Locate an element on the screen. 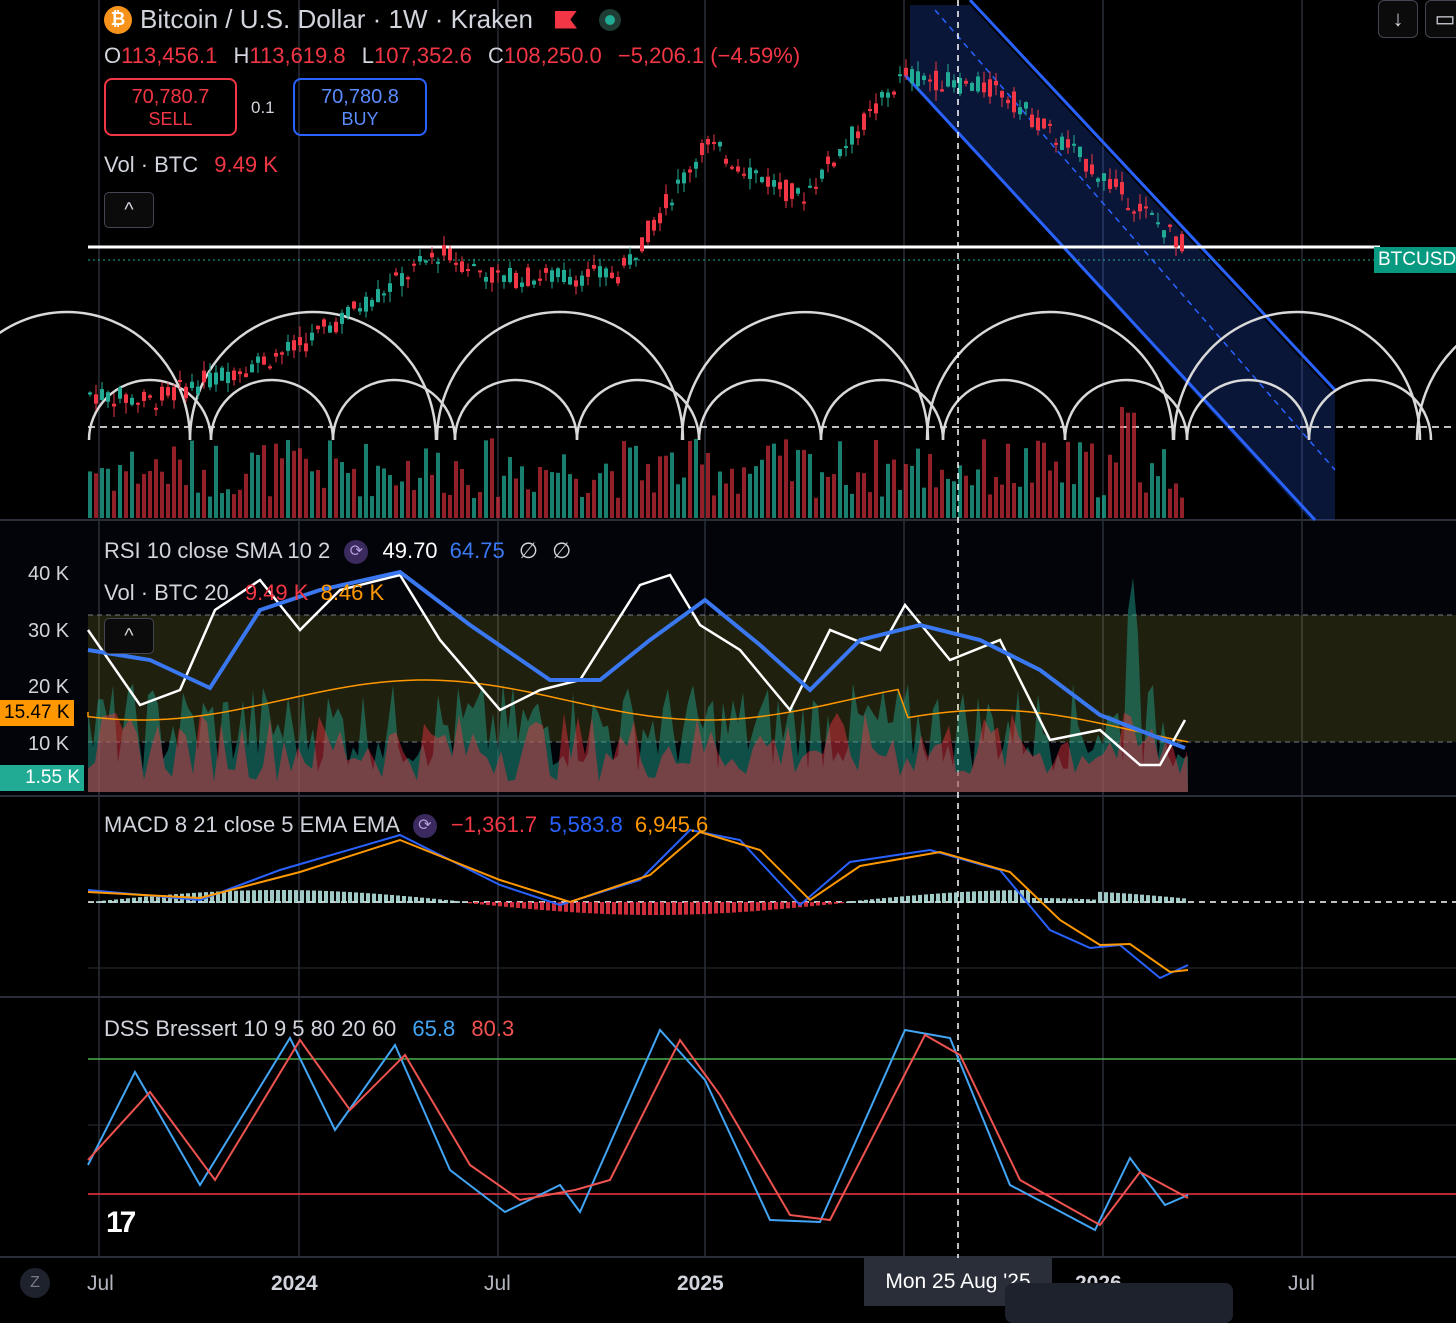  drawing-toolbar is located at coordinates (1119, 1303).